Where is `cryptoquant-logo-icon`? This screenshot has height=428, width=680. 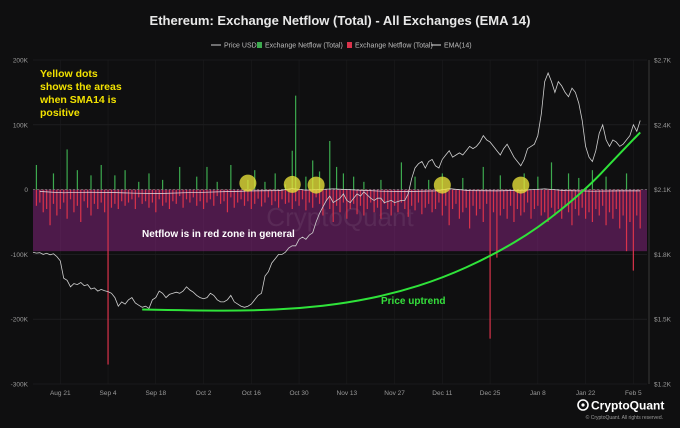
cryptoquant-logo-icon is located at coordinates (583, 405).